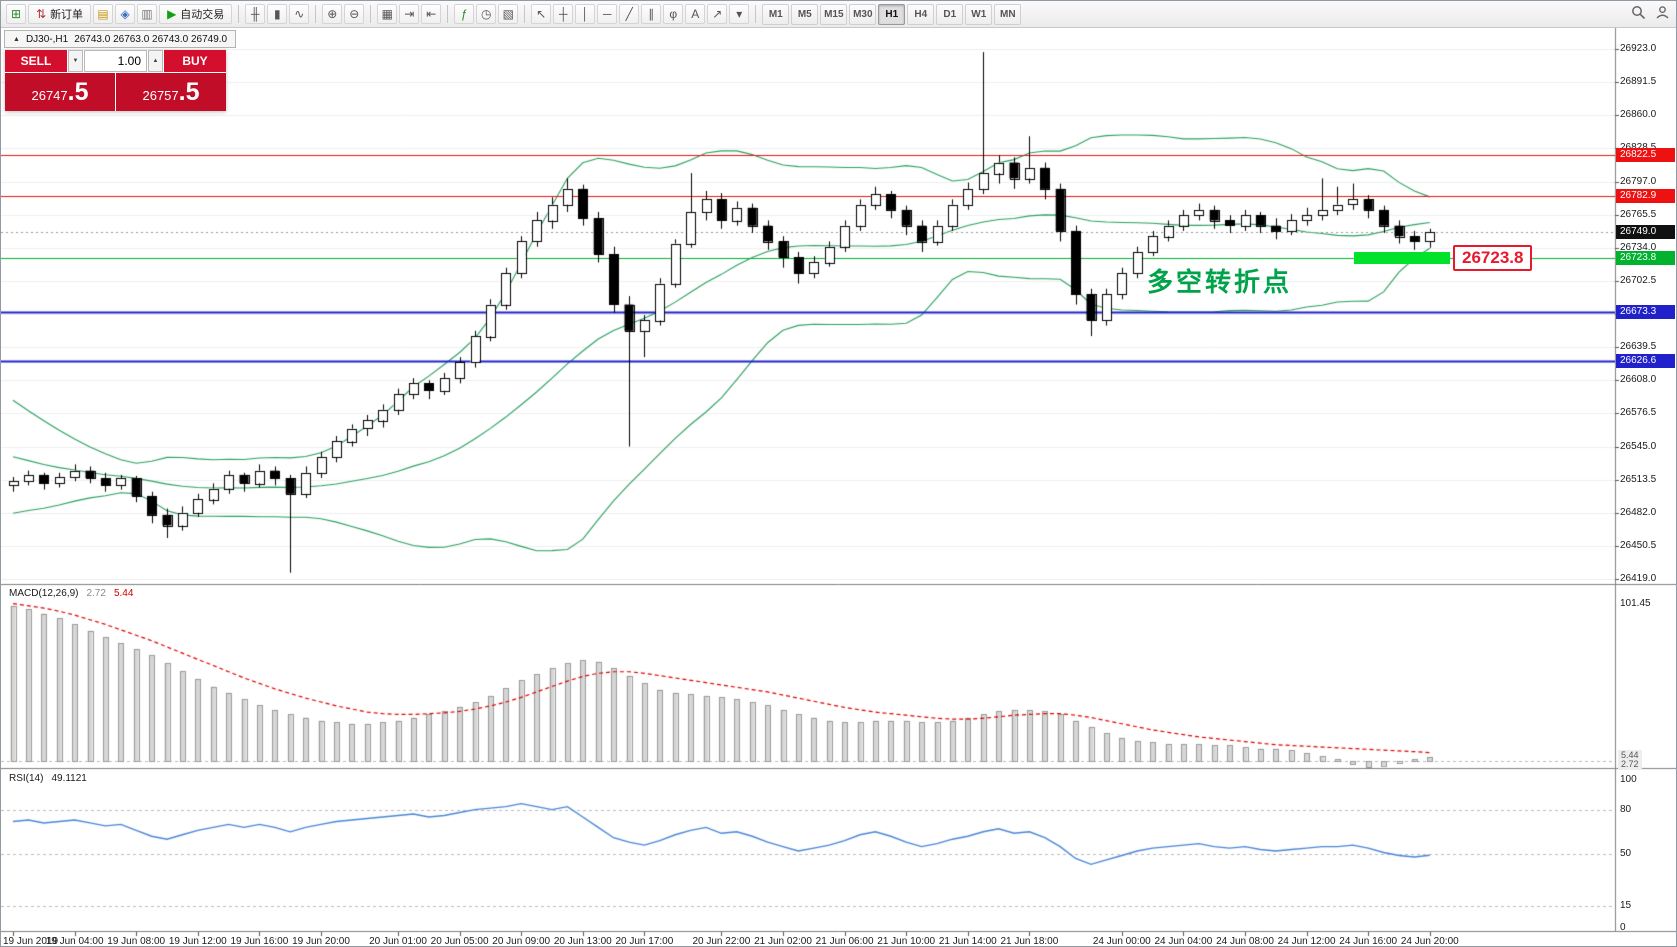  I want to click on zoom-out-icon: ⊖, so click(354, 14).